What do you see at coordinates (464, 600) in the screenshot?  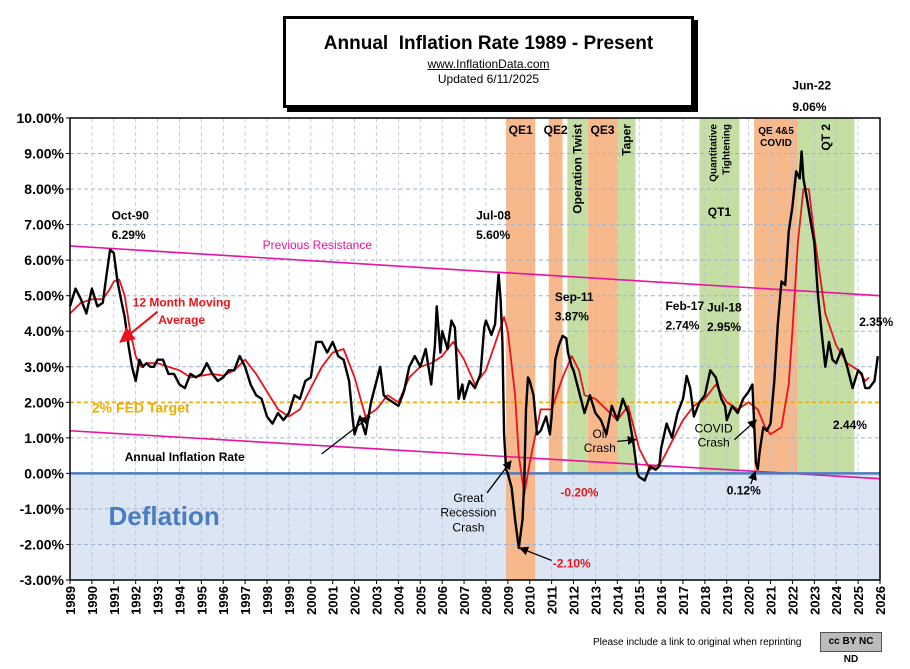 I see `x-tick-label: 2007` at bounding box center [464, 600].